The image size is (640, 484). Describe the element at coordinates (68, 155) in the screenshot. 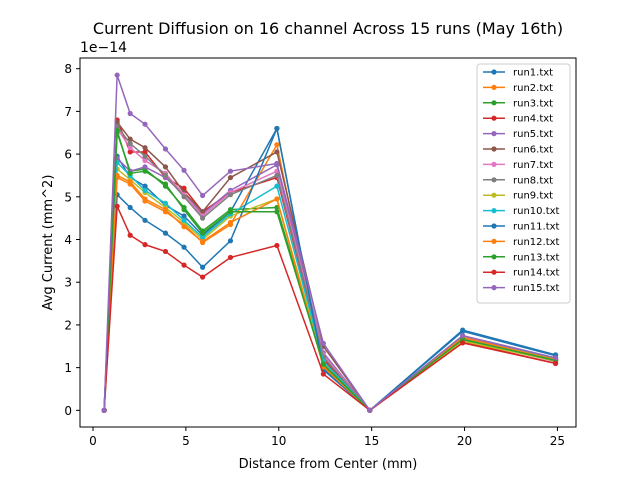

I see `y-tick-label: 6` at that location.